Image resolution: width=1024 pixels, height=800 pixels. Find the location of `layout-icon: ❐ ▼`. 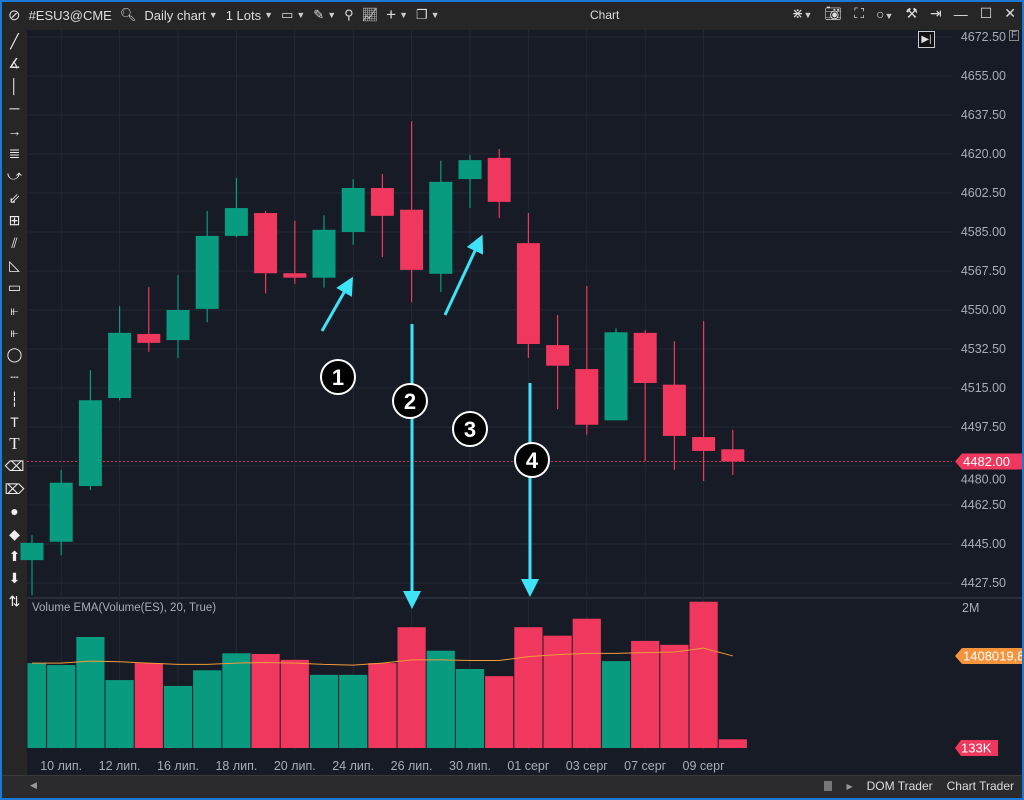

layout-icon: ❐ ▼ is located at coordinates (428, 14).